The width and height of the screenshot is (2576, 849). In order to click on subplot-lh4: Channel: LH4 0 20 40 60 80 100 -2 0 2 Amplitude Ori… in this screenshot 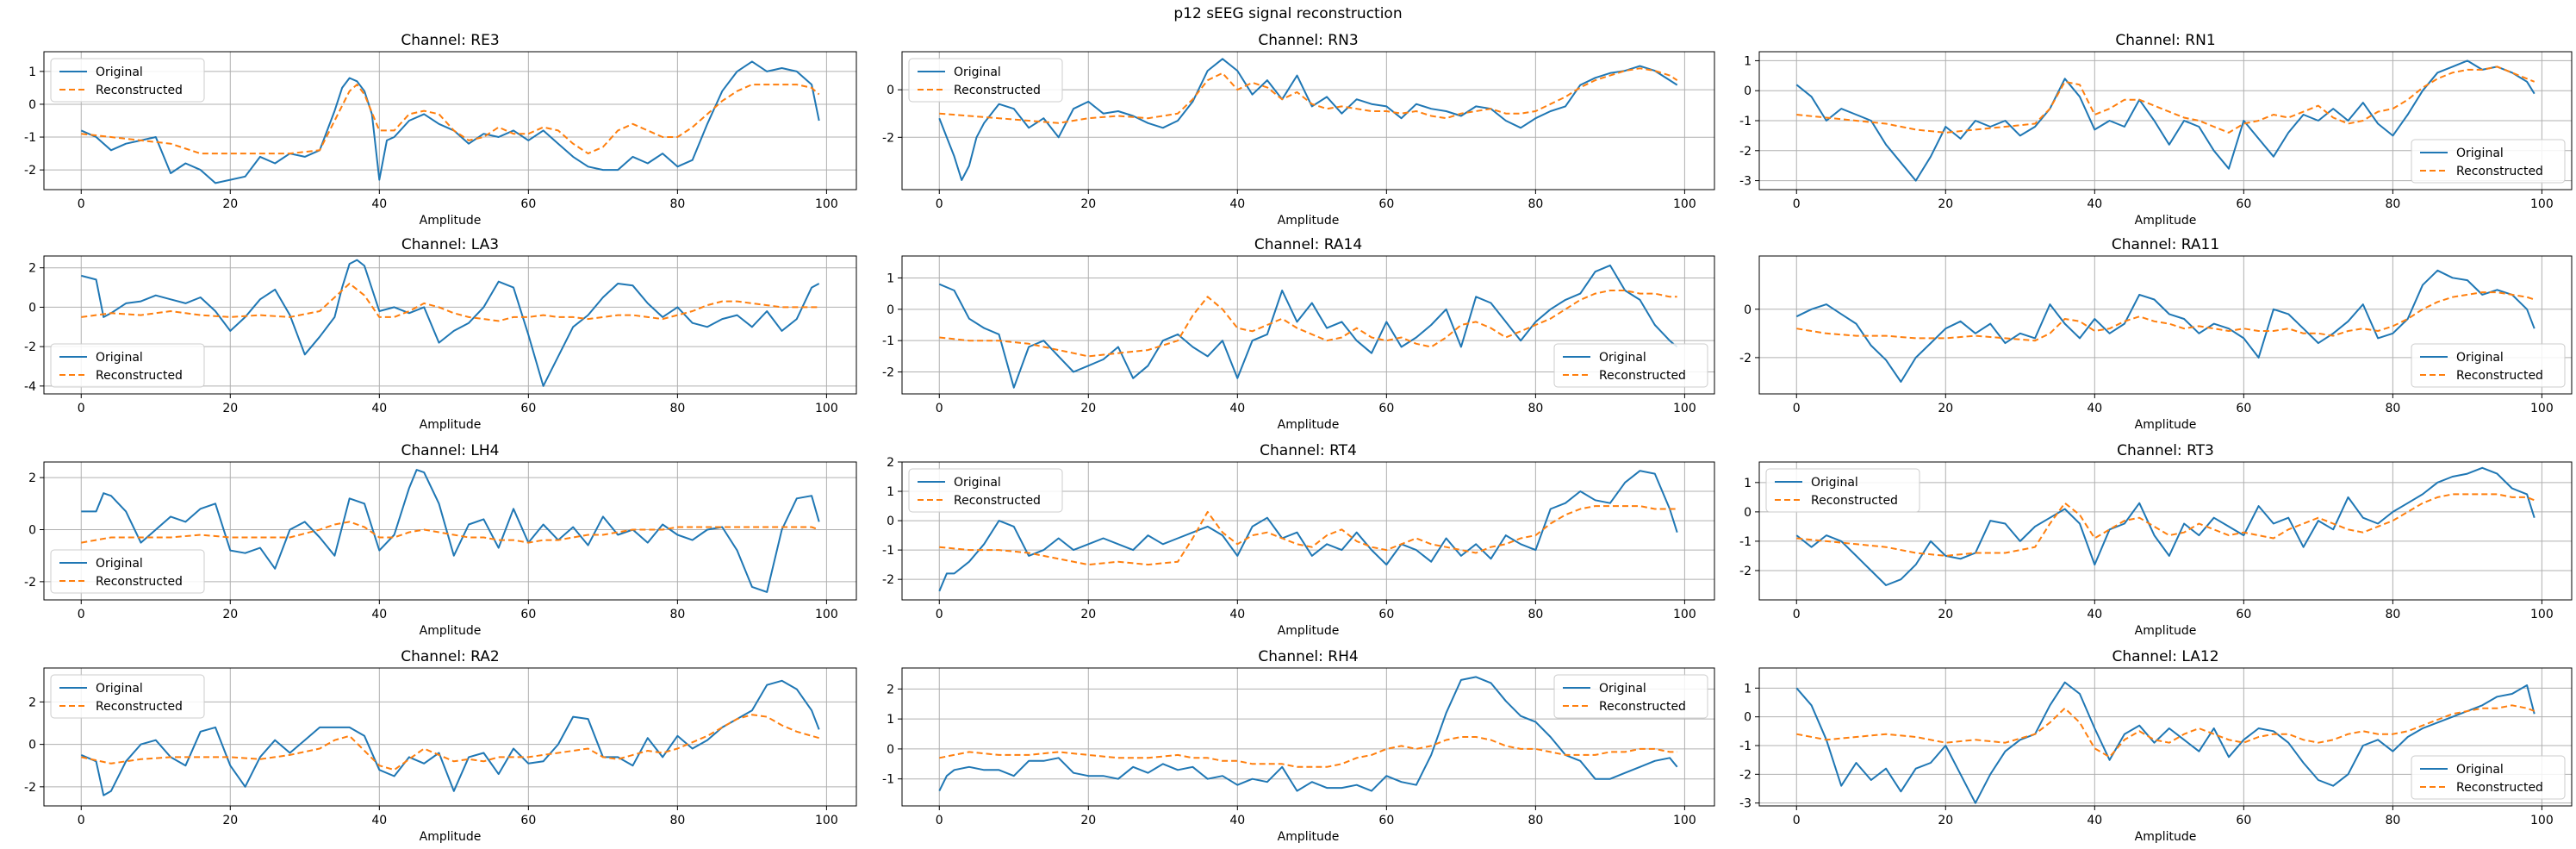, I will do `click(441, 540)`.